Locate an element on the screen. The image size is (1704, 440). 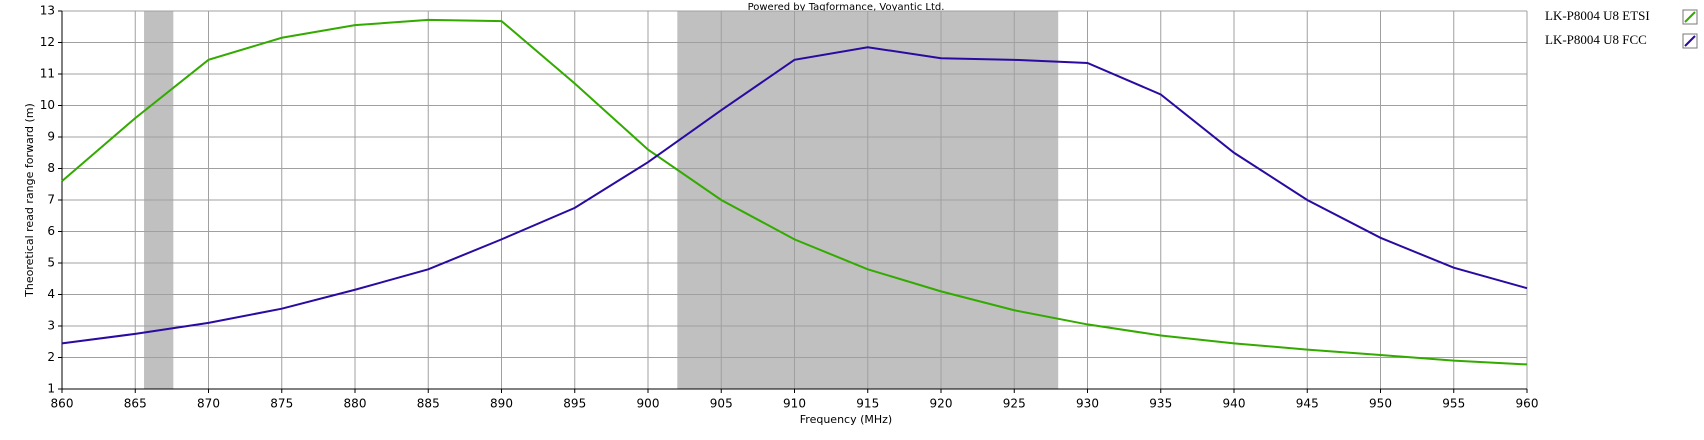
y-tick-label: 4 is located at coordinates (51, 294).